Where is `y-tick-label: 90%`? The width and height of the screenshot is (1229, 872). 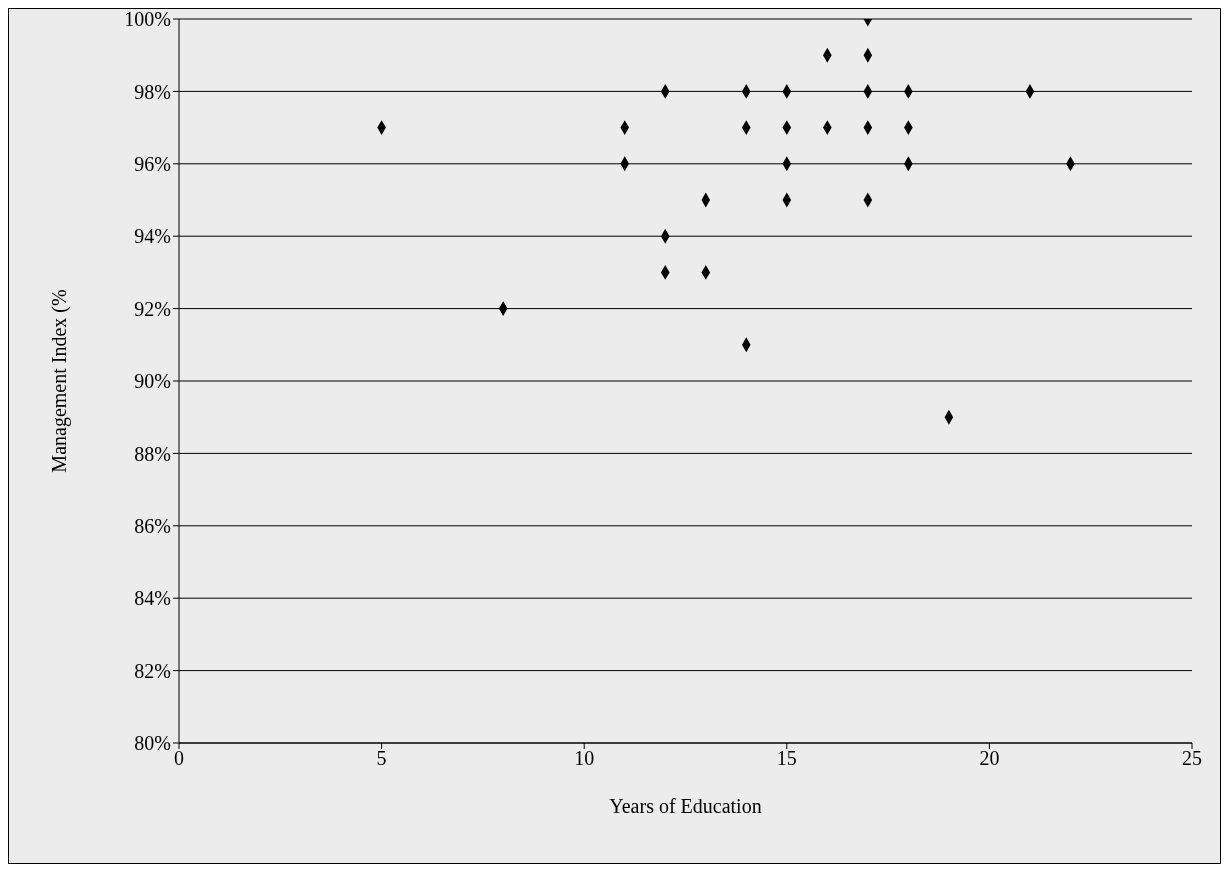 y-tick-label: 90% is located at coordinates (152, 381).